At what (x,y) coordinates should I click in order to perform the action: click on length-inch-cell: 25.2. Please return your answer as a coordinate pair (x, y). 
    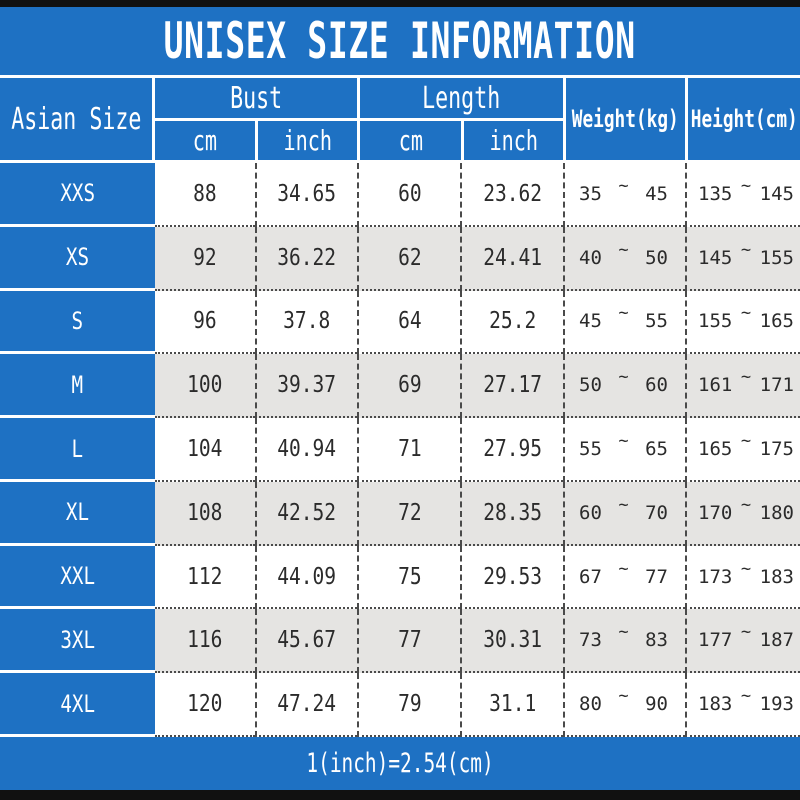
    Looking at the image, I should click on (511, 322).